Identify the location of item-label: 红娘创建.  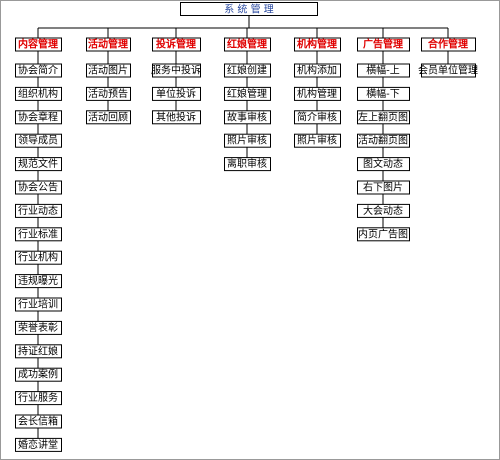
(247, 70).